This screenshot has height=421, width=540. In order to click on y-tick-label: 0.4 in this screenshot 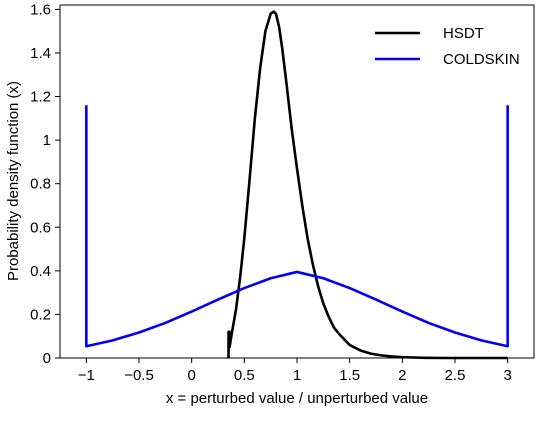, I will do `click(40, 271)`.